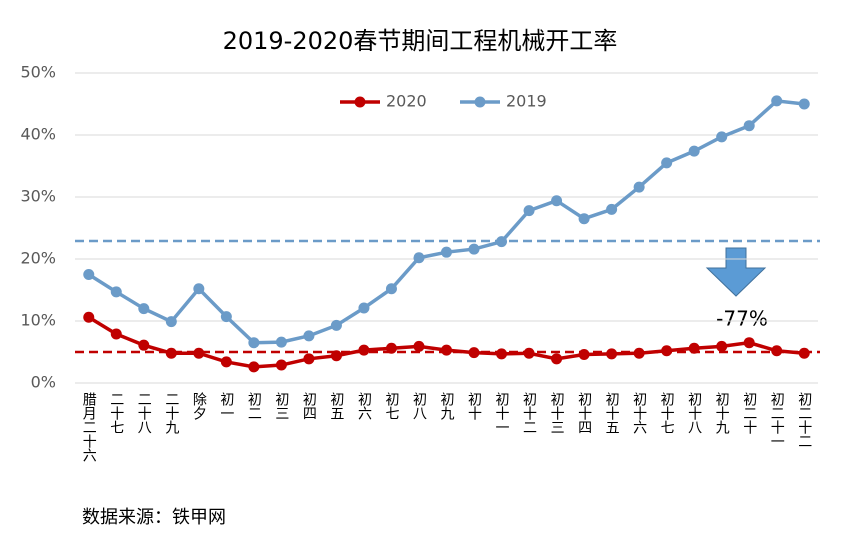 The image size is (841, 540). What do you see at coordinates (502, 412) in the screenshot?
I see `x-tick-label: 初十一` at bounding box center [502, 412].